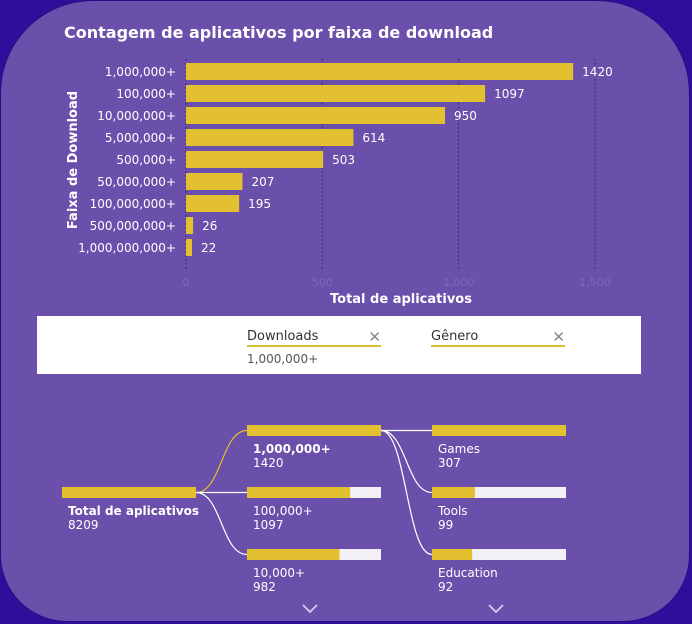  I want to click on slicer-genero-label: Gênero, so click(455, 336).